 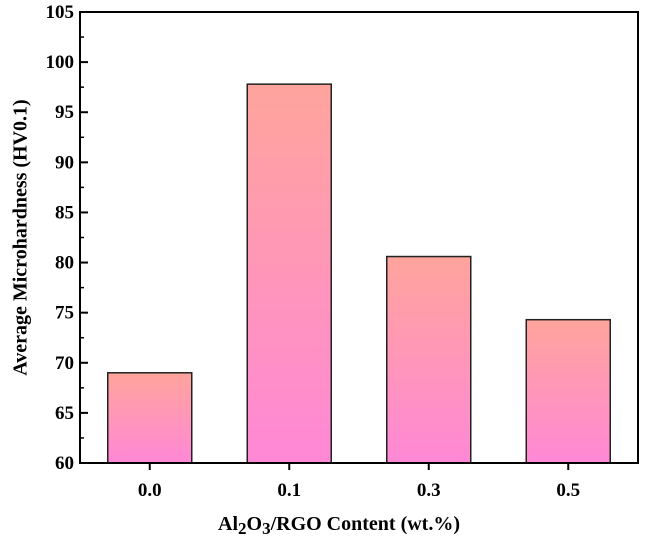 I want to click on y-tick-label: 95, so click(x=64, y=112).